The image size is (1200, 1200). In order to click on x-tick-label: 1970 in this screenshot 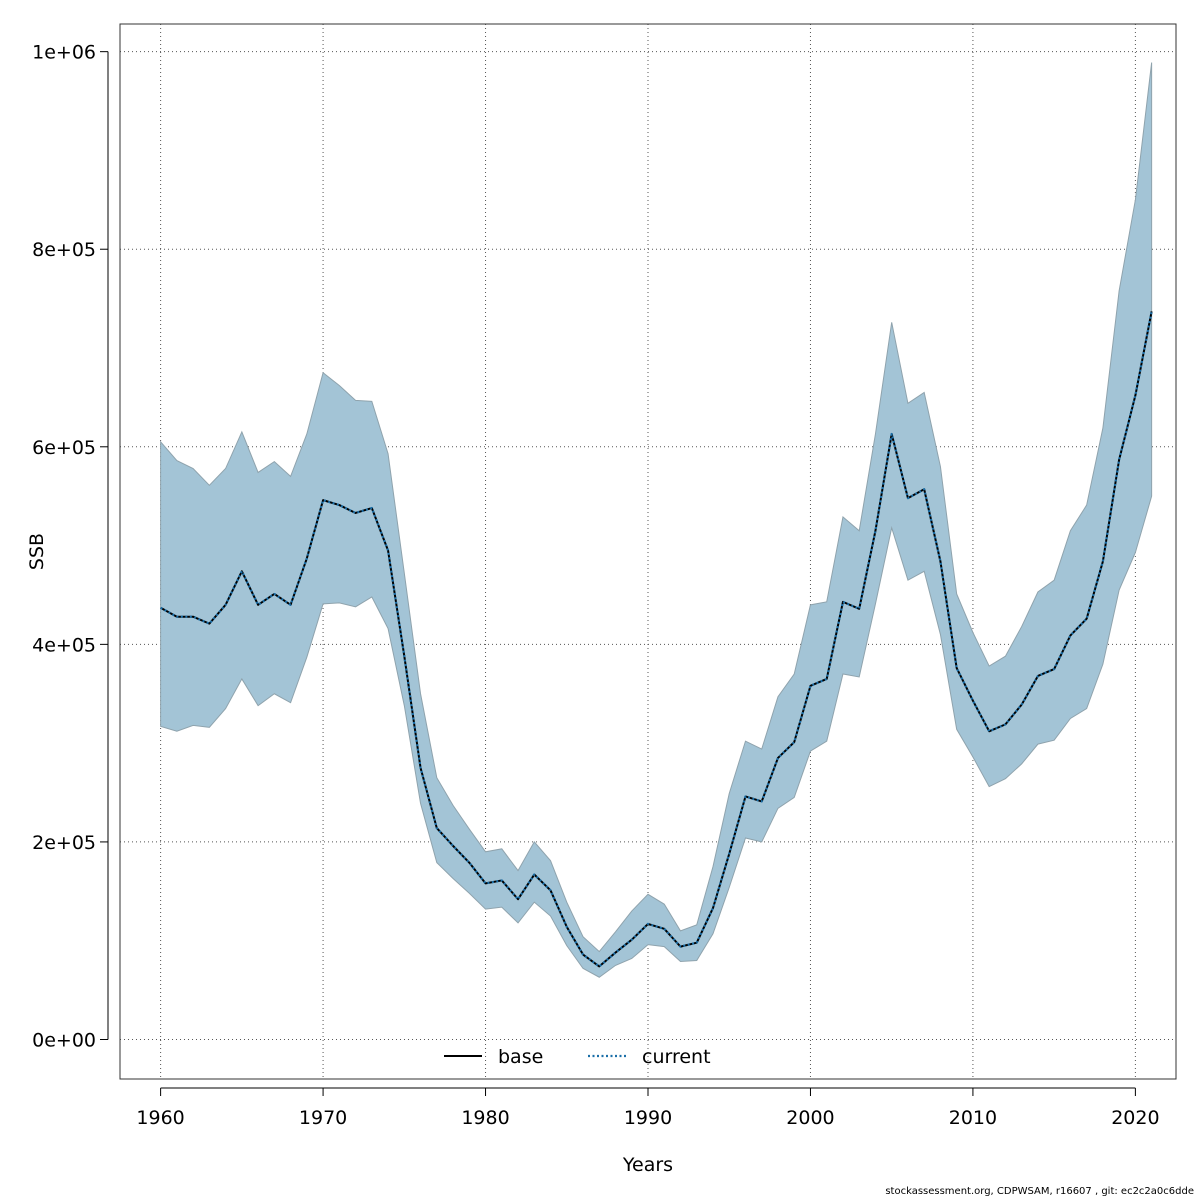, I will do `click(323, 1118)`.